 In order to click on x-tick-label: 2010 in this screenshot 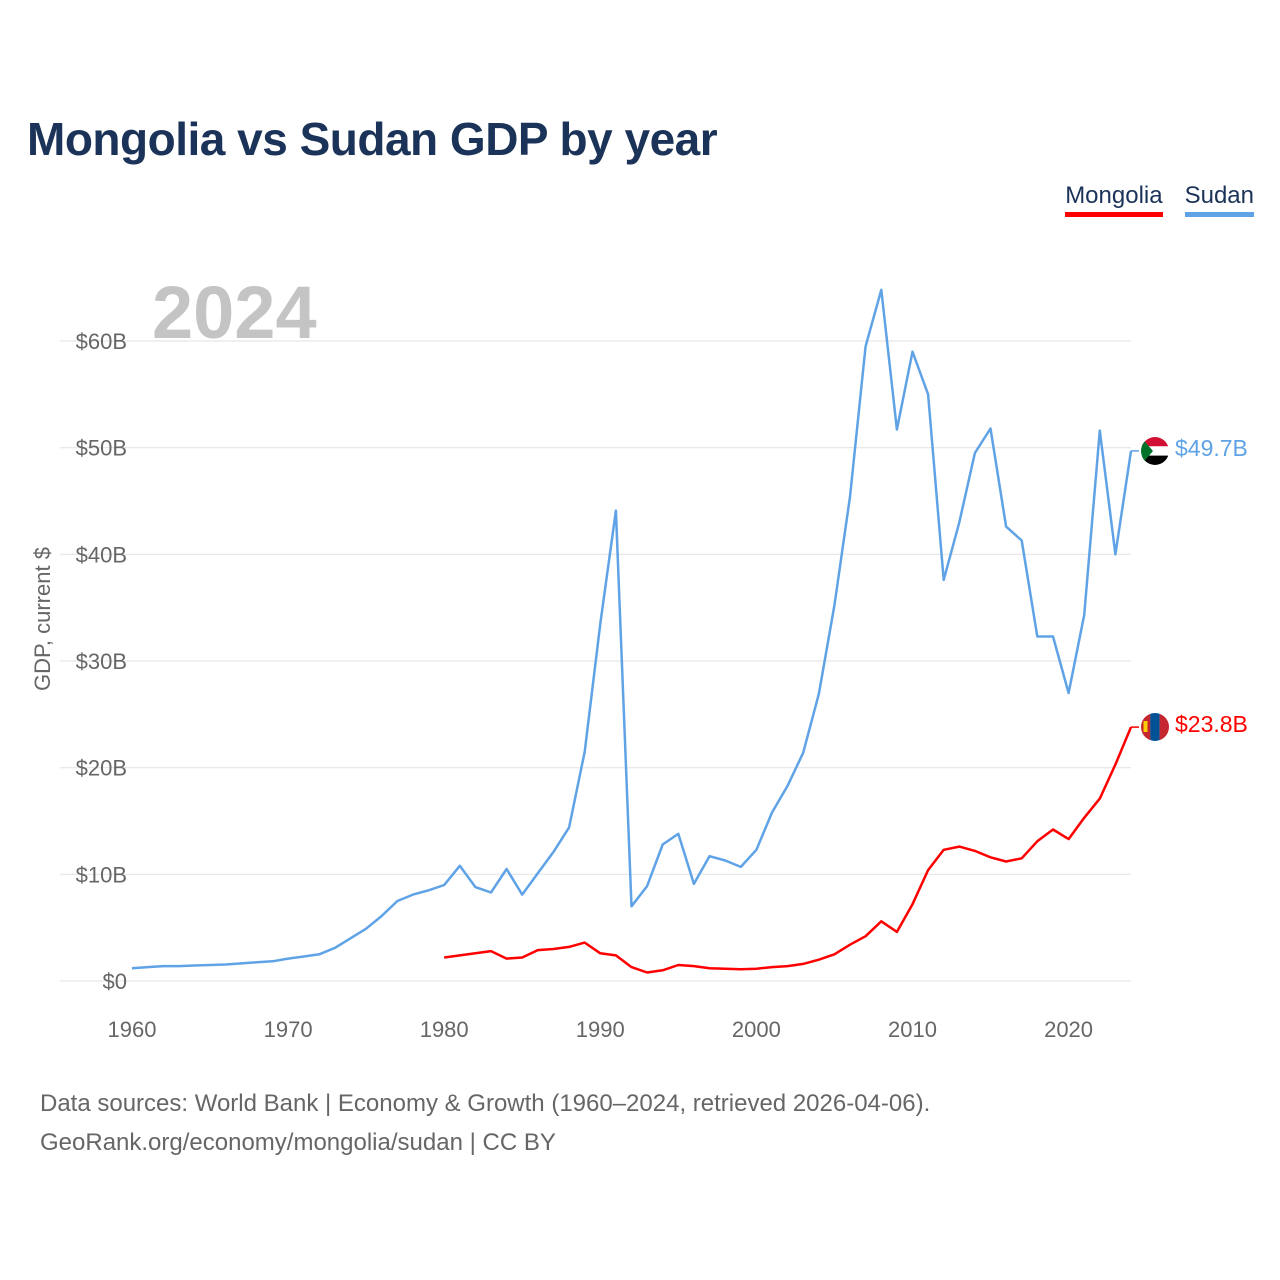, I will do `click(912, 1029)`.